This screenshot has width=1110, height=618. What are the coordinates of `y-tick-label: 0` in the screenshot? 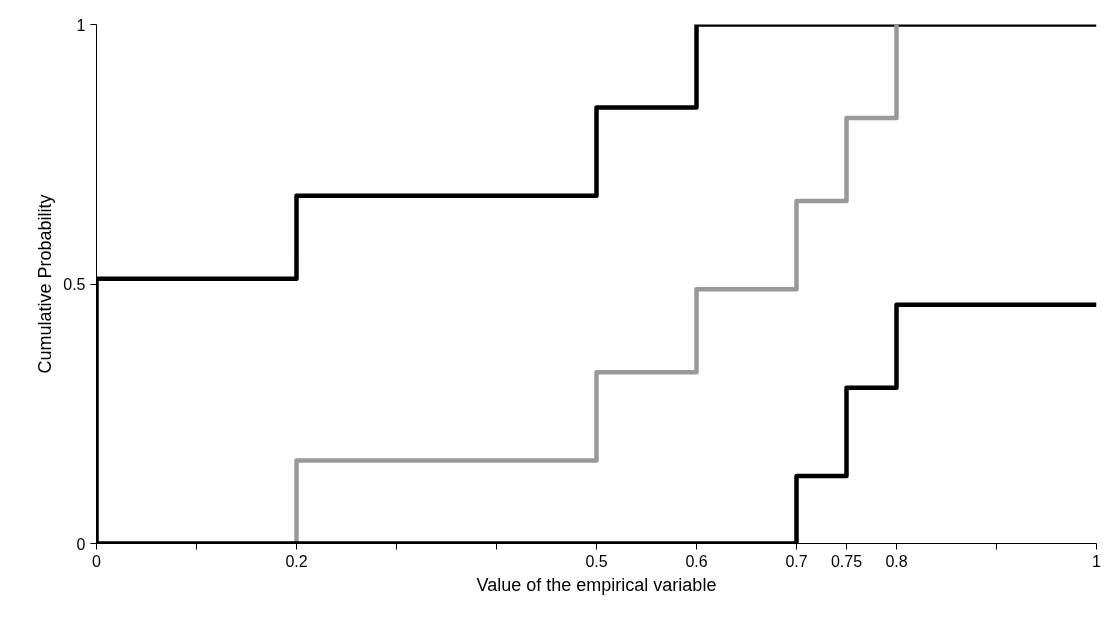 It's located at (81, 544).